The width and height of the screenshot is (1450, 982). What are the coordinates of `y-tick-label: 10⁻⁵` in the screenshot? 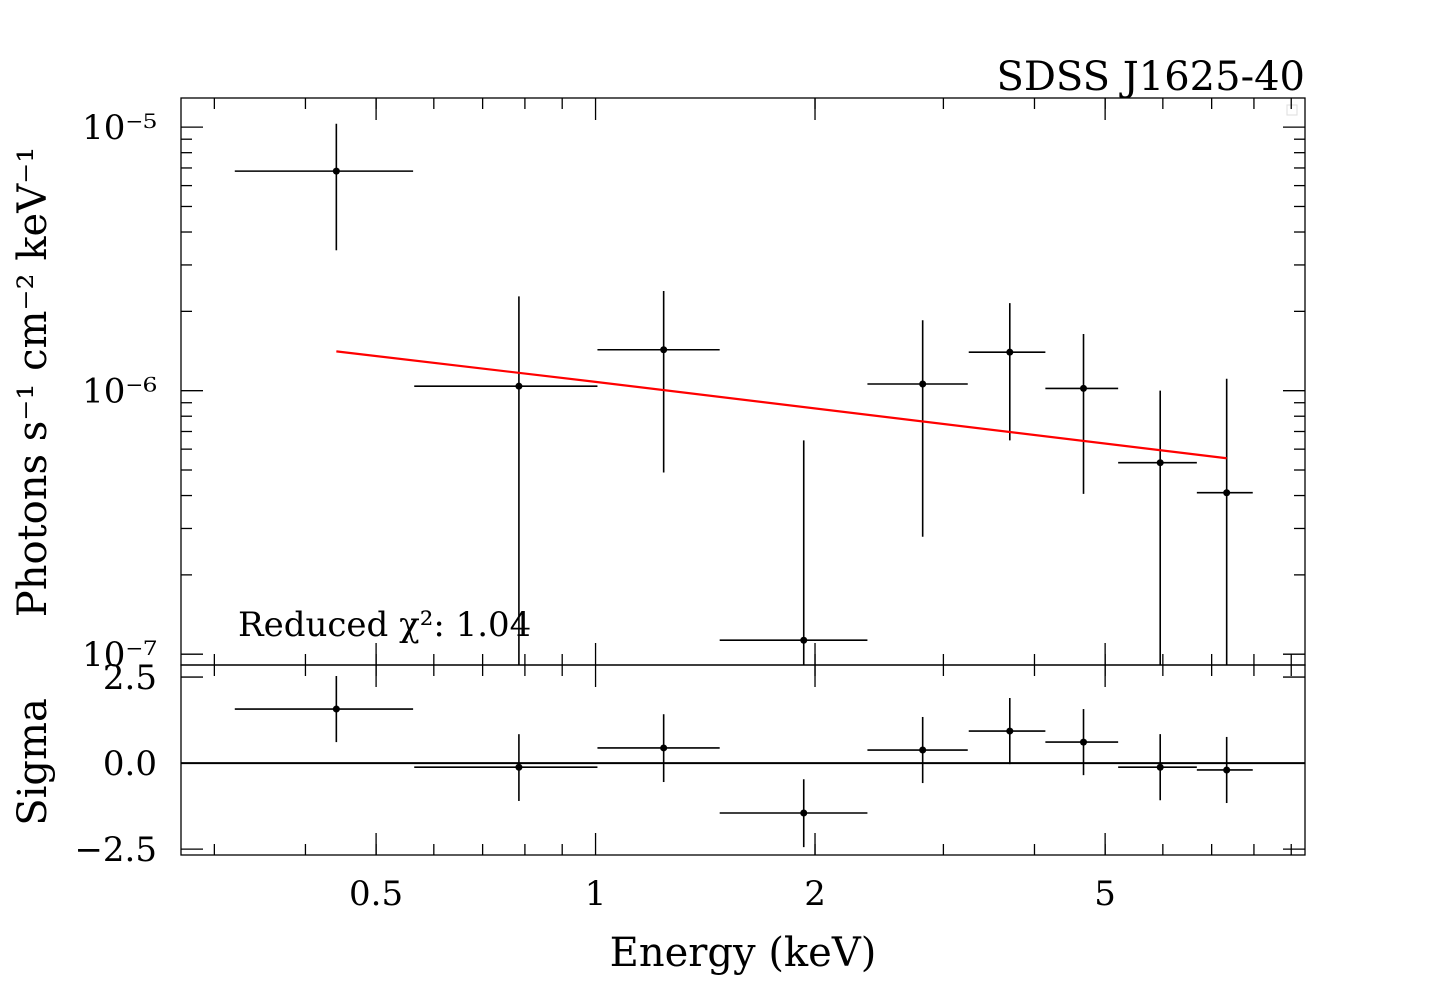 It's located at (119, 128).